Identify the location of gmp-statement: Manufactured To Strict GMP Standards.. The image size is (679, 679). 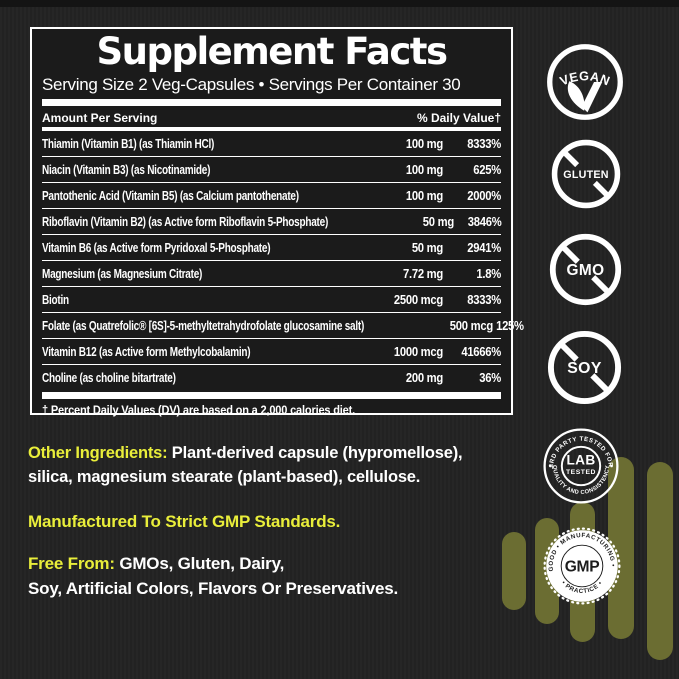
(184, 521).